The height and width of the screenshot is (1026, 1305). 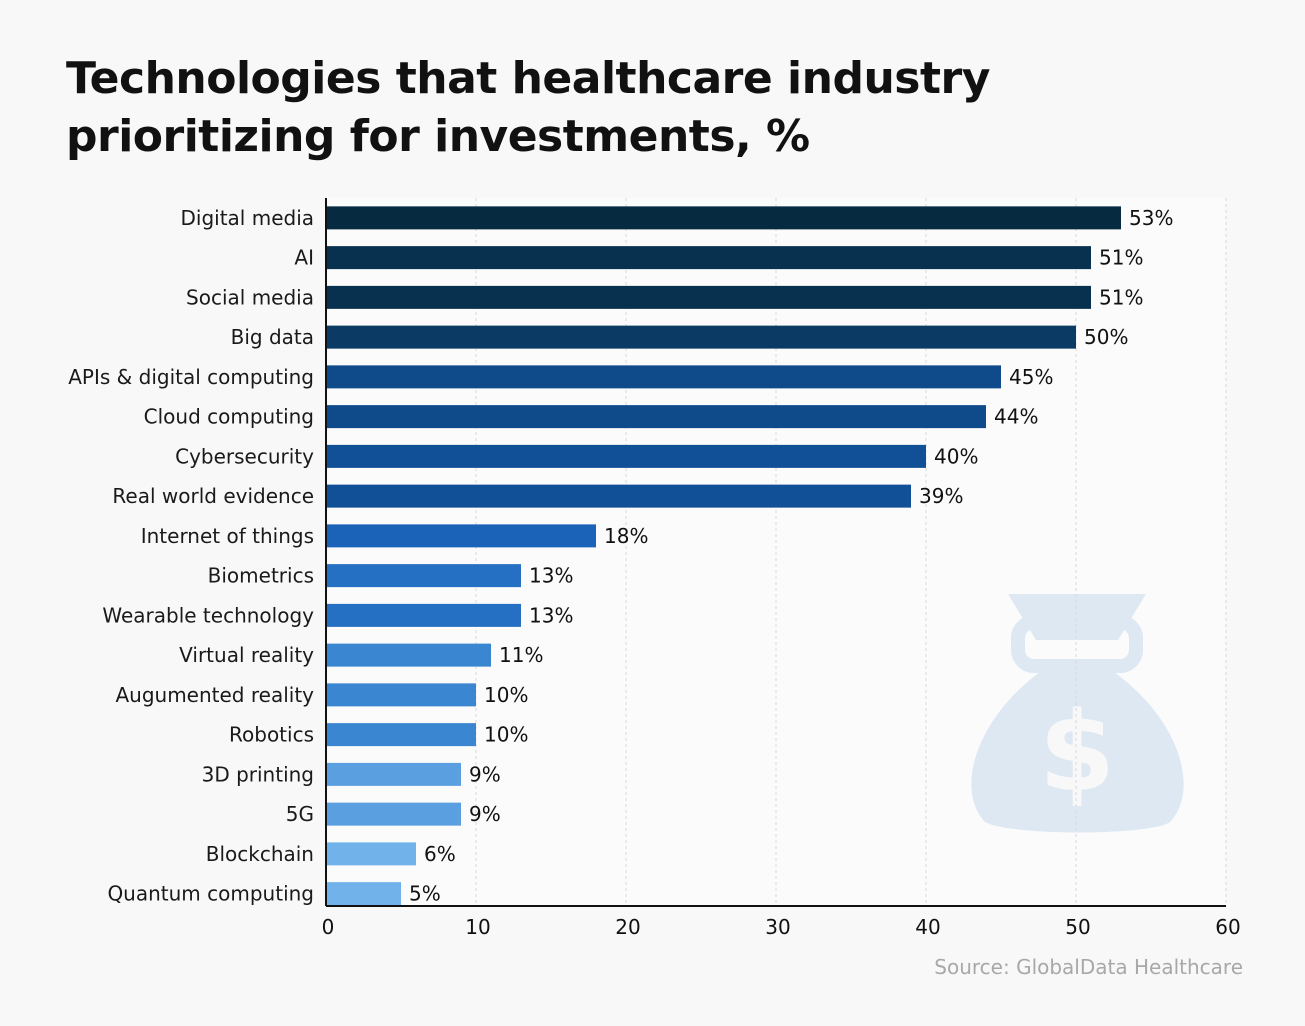 What do you see at coordinates (927, 927) in the screenshot?
I see `x-tick-label: 40` at bounding box center [927, 927].